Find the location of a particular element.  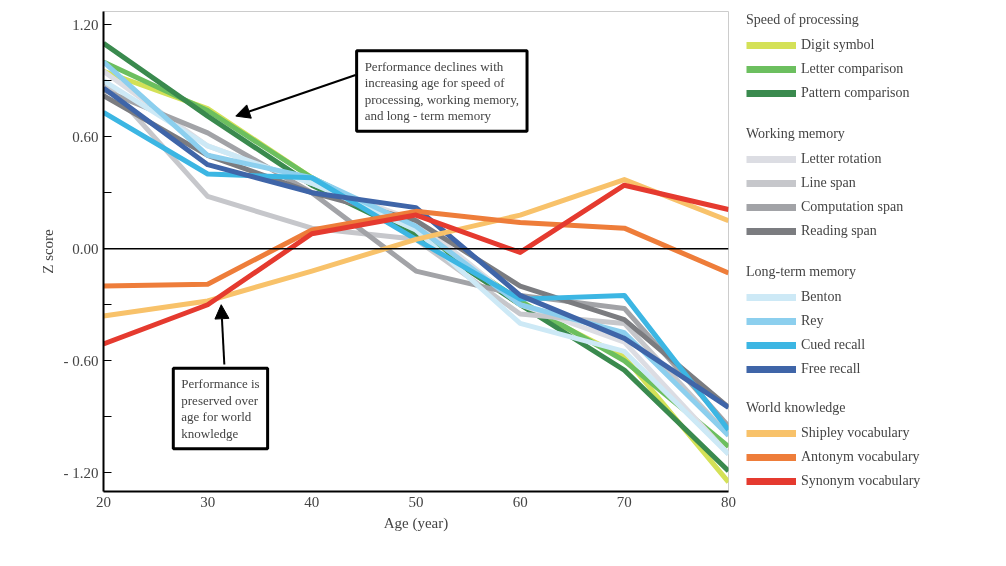

annotation: Performance is preserved over age for world knowledge is located at coordinates (220, 408).